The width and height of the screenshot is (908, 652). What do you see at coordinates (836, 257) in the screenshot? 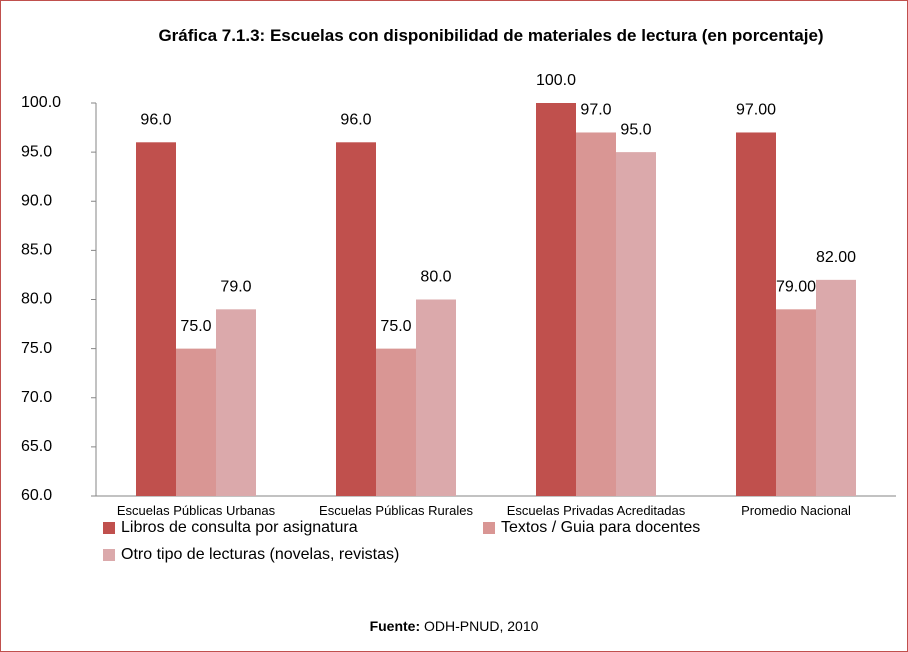
I see `value-label: 82.00` at bounding box center [836, 257].